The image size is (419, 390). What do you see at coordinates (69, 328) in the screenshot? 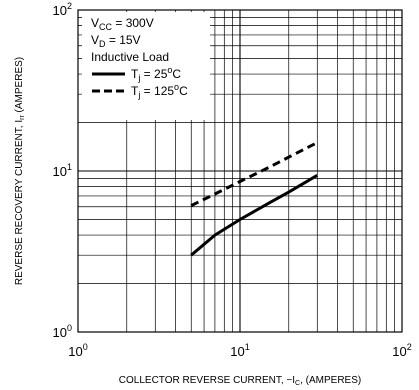
I see `y-tick-exponent: 0` at bounding box center [69, 328].